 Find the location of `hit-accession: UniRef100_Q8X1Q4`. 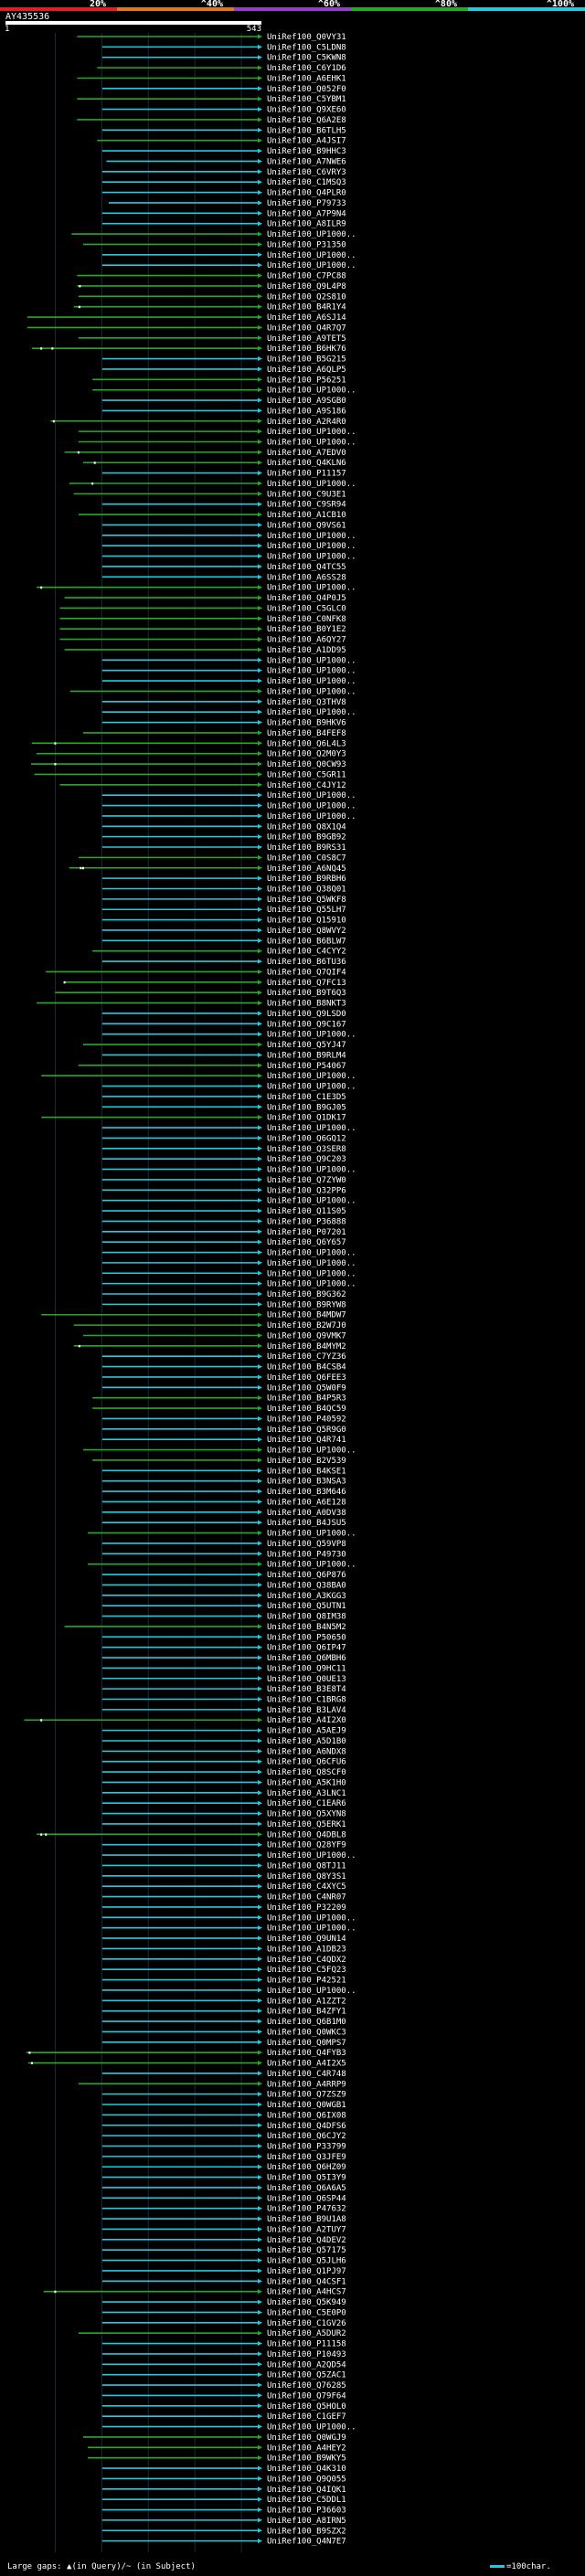

hit-accession: UniRef100_Q8X1Q4 is located at coordinates (307, 827).